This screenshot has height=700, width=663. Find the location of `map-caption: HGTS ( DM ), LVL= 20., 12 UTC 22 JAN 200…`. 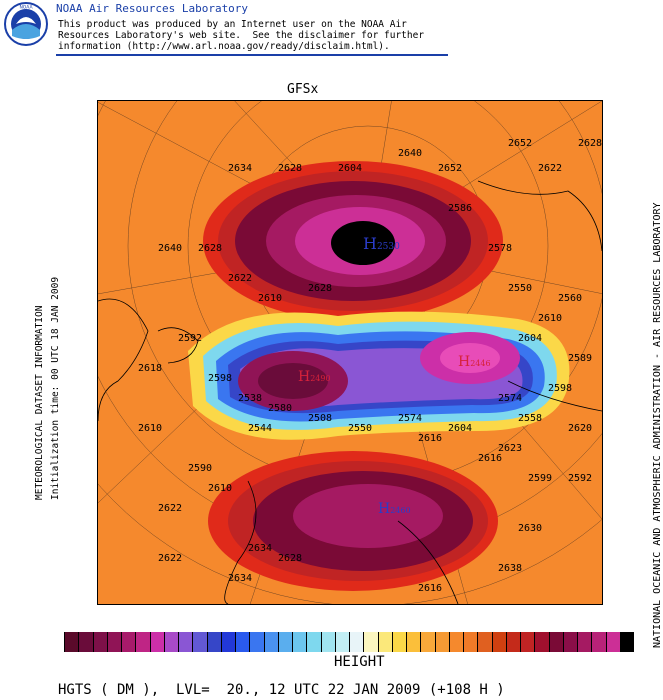

map-caption: HGTS ( DM ), LVL= 20., 12 UTC 22 JAN 200… is located at coordinates (281, 690).